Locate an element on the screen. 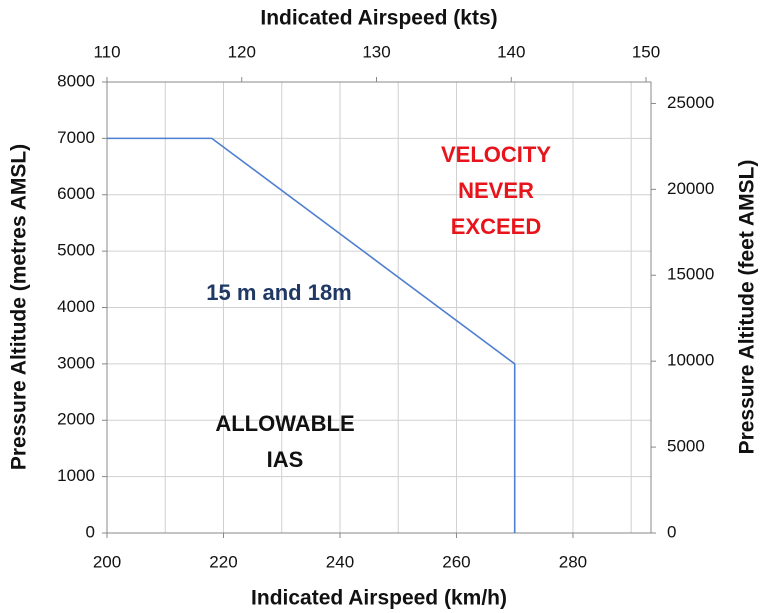 The image size is (762, 613). y-tick-label: 3000 is located at coordinates (76, 362).